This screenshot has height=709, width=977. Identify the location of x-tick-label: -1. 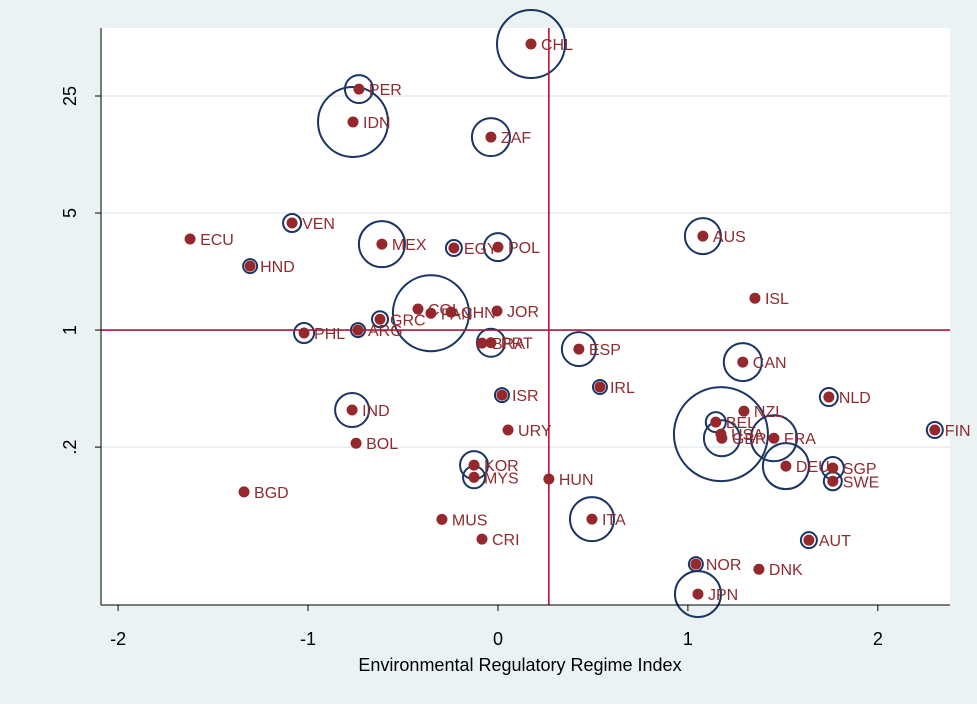
(308, 639).